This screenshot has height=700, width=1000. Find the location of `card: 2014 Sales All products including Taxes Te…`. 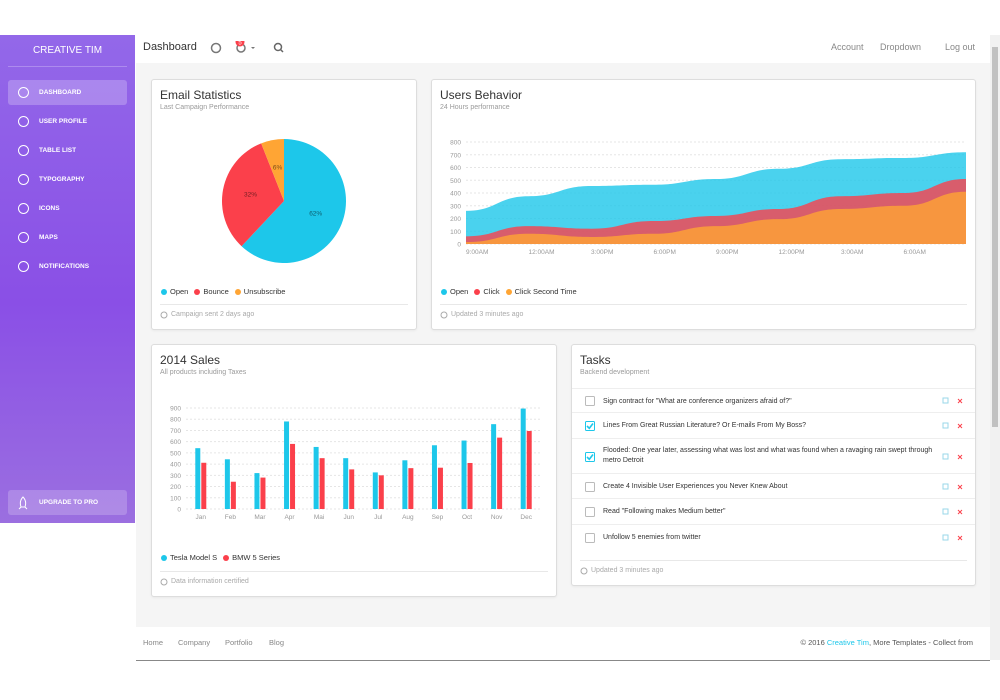

card: 2014 Sales All products including Taxes Te… is located at coordinates (354, 470).